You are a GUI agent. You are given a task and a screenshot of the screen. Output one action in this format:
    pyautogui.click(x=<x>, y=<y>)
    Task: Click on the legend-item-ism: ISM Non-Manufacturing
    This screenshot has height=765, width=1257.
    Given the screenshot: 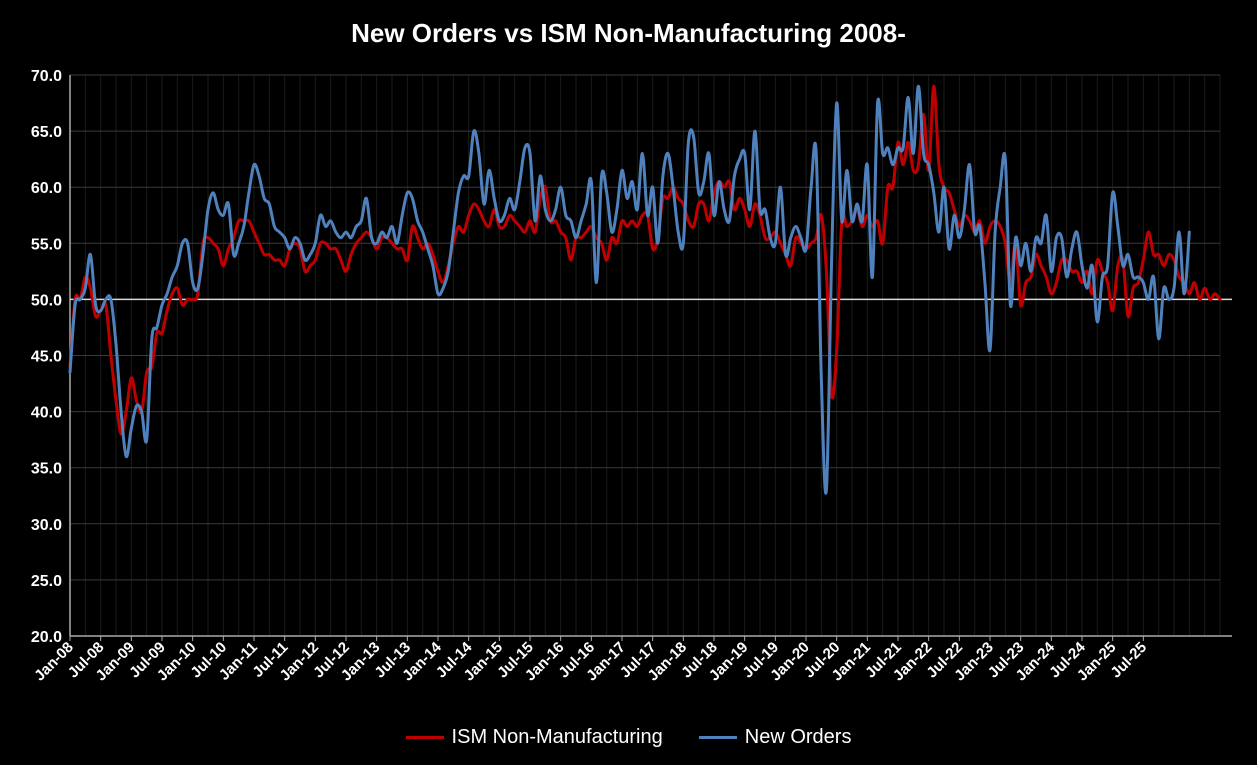 What is the action you would take?
    pyautogui.click(x=534, y=737)
    